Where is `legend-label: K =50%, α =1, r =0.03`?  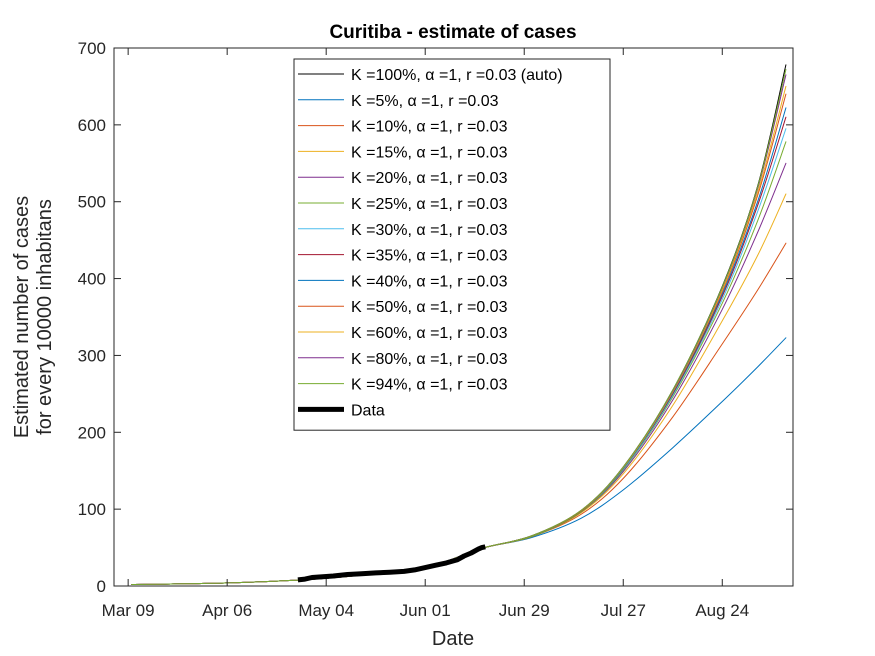
legend-label: K =50%, α =1, r =0.03 is located at coordinates (429, 307).